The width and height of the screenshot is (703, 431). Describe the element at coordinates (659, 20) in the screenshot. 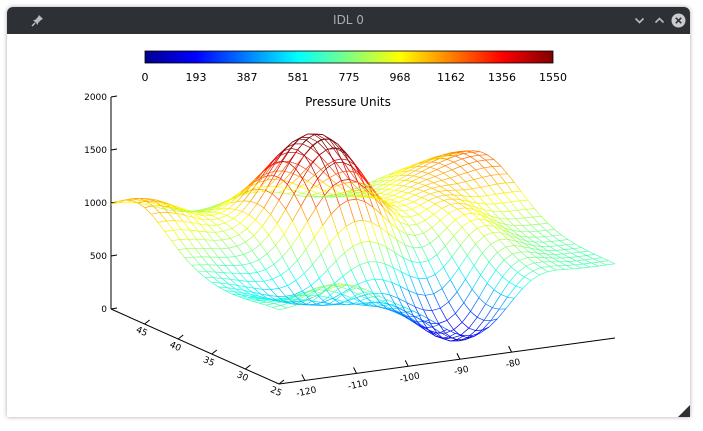

I see `maximize-icon` at that location.